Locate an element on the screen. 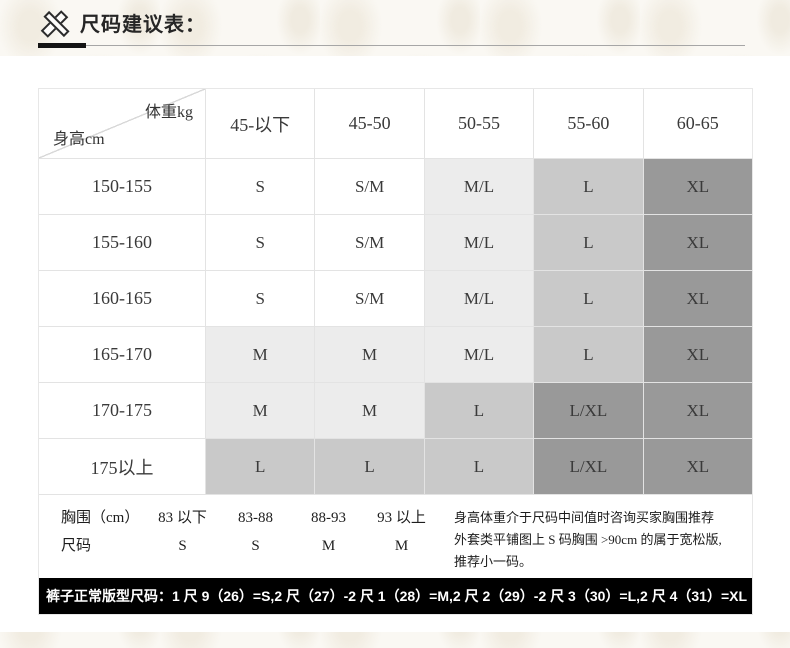 This screenshot has height=648, width=790. column-header: 50-55 is located at coordinates (479, 123).